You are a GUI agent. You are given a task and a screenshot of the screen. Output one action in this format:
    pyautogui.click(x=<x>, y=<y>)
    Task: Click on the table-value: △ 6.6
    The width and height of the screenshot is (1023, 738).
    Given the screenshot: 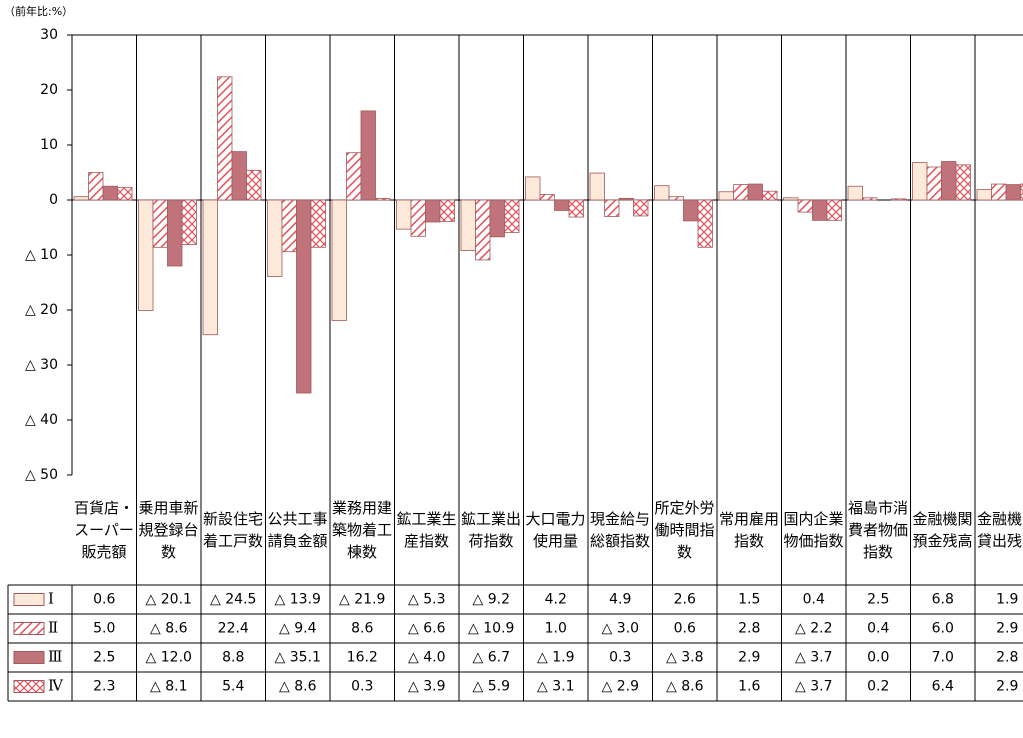 What is the action you would take?
    pyautogui.click(x=427, y=629)
    